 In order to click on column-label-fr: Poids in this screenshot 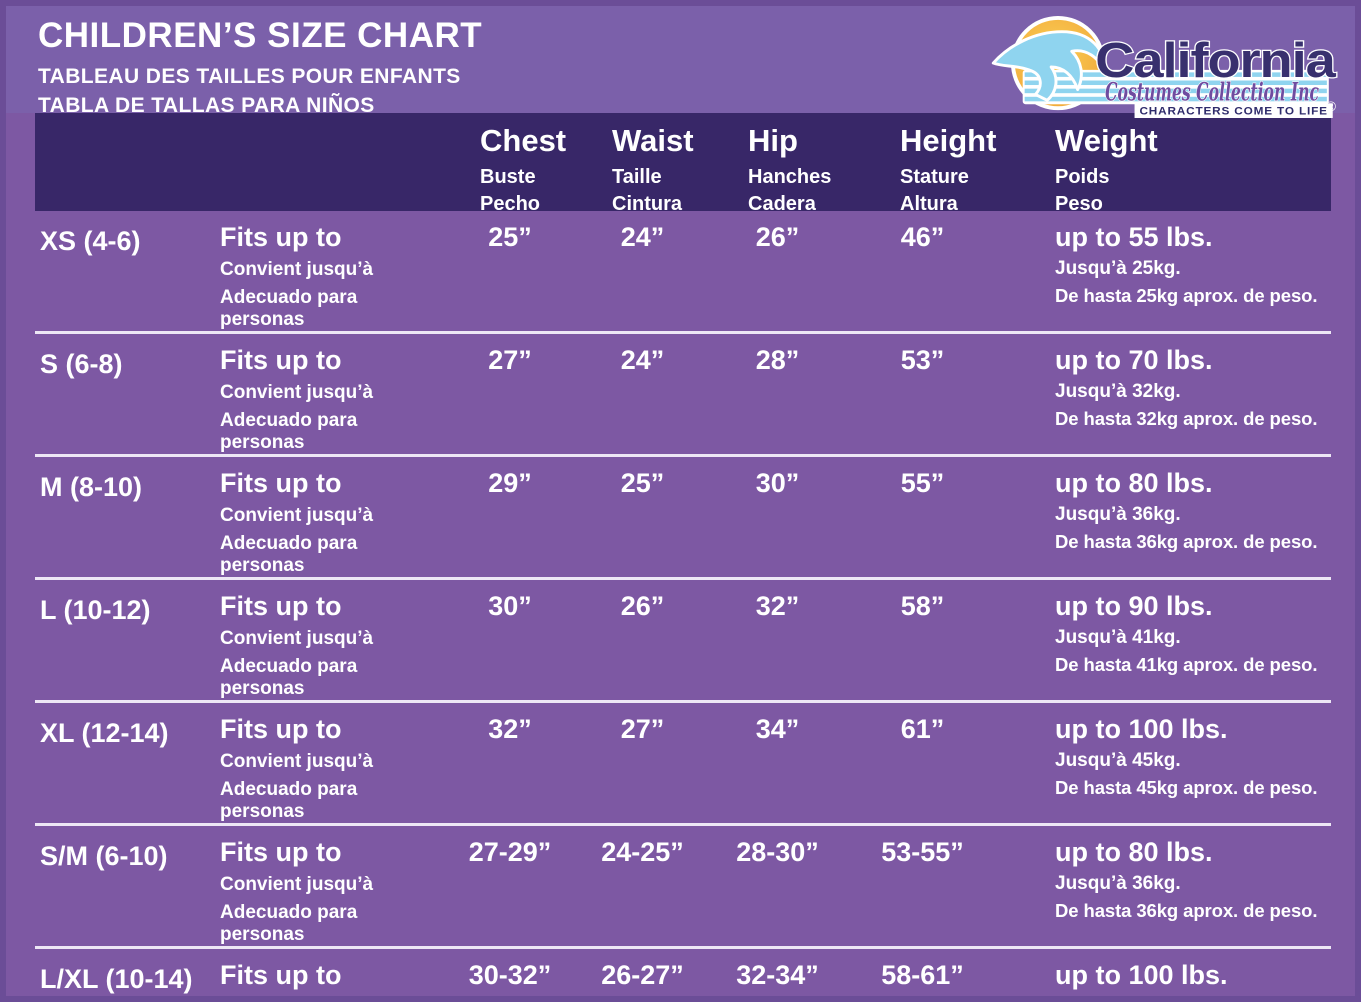, I will do `click(1082, 177)`.